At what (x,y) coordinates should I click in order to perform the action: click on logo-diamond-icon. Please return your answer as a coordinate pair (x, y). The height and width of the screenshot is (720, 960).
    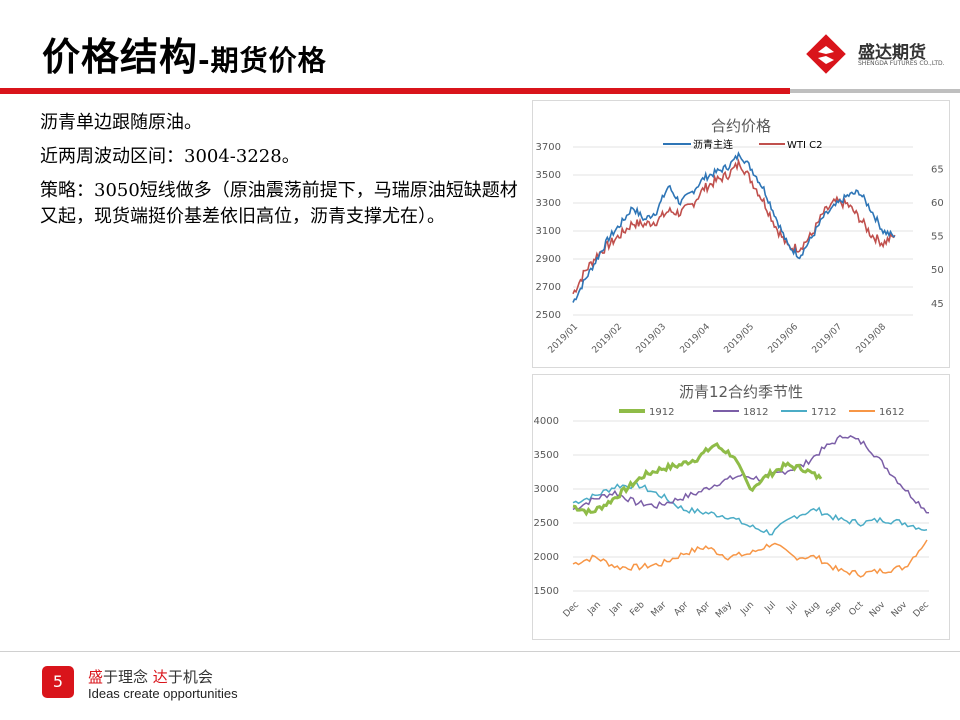
    Looking at the image, I should click on (826, 54).